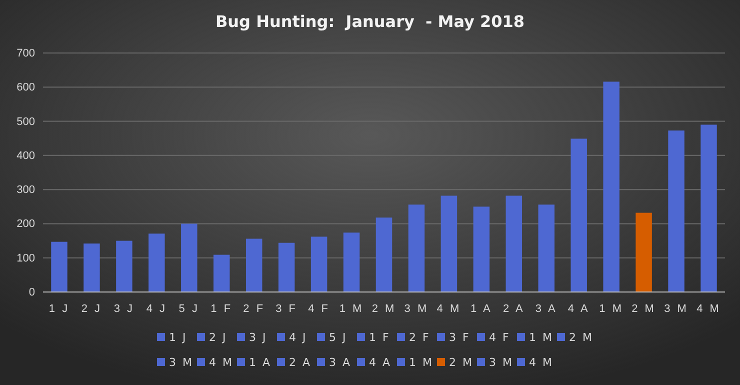 Image resolution: width=740 pixels, height=385 pixels. What do you see at coordinates (25, 122) in the screenshot?
I see `y-tick-label: 500` at bounding box center [25, 122].